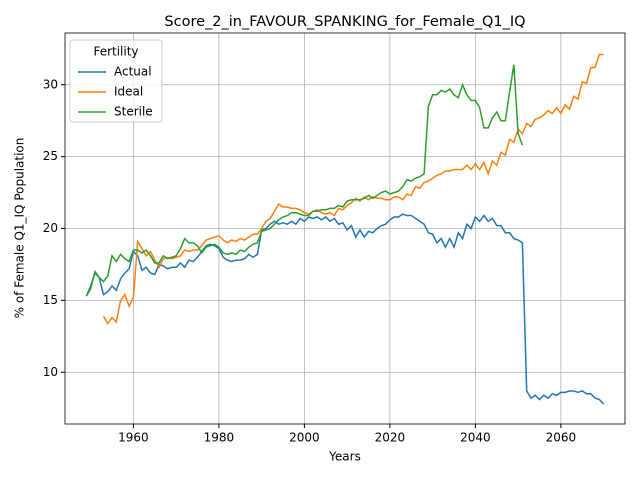 The width and height of the screenshot is (640, 484). What do you see at coordinates (219, 438) in the screenshot?
I see `x-tick-label: 1980` at bounding box center [219, 438].